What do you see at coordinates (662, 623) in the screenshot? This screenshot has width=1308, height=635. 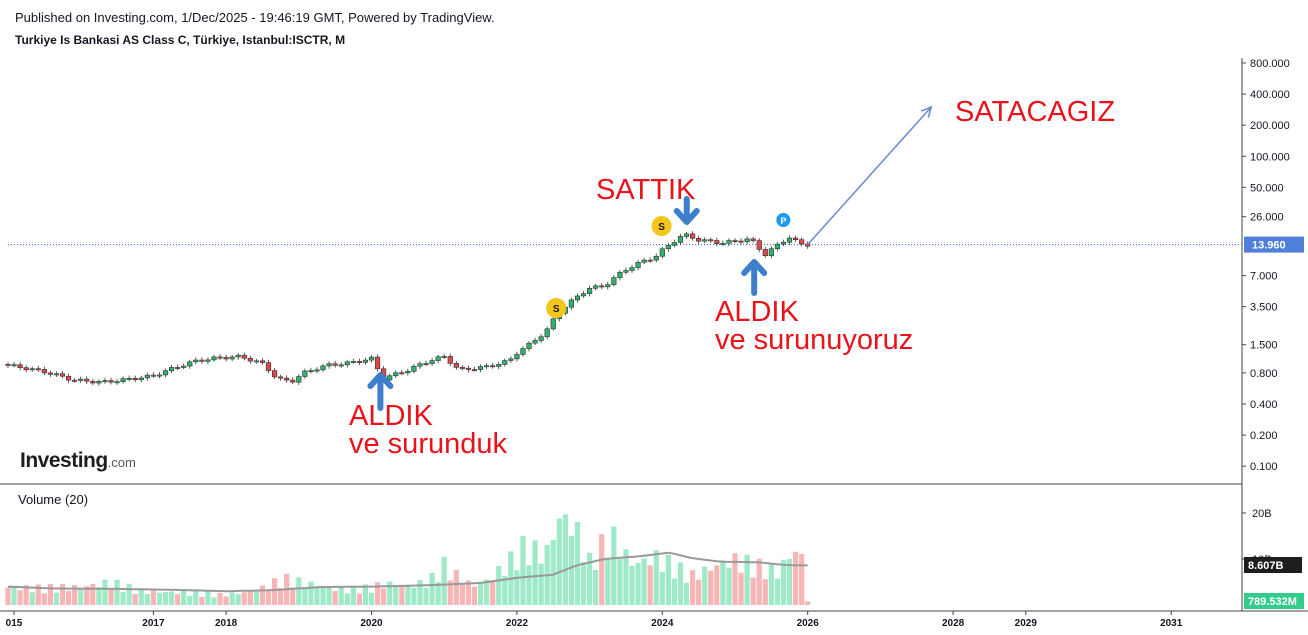 I see `time-tick-label: 2024` at bounding box center [662, 623].